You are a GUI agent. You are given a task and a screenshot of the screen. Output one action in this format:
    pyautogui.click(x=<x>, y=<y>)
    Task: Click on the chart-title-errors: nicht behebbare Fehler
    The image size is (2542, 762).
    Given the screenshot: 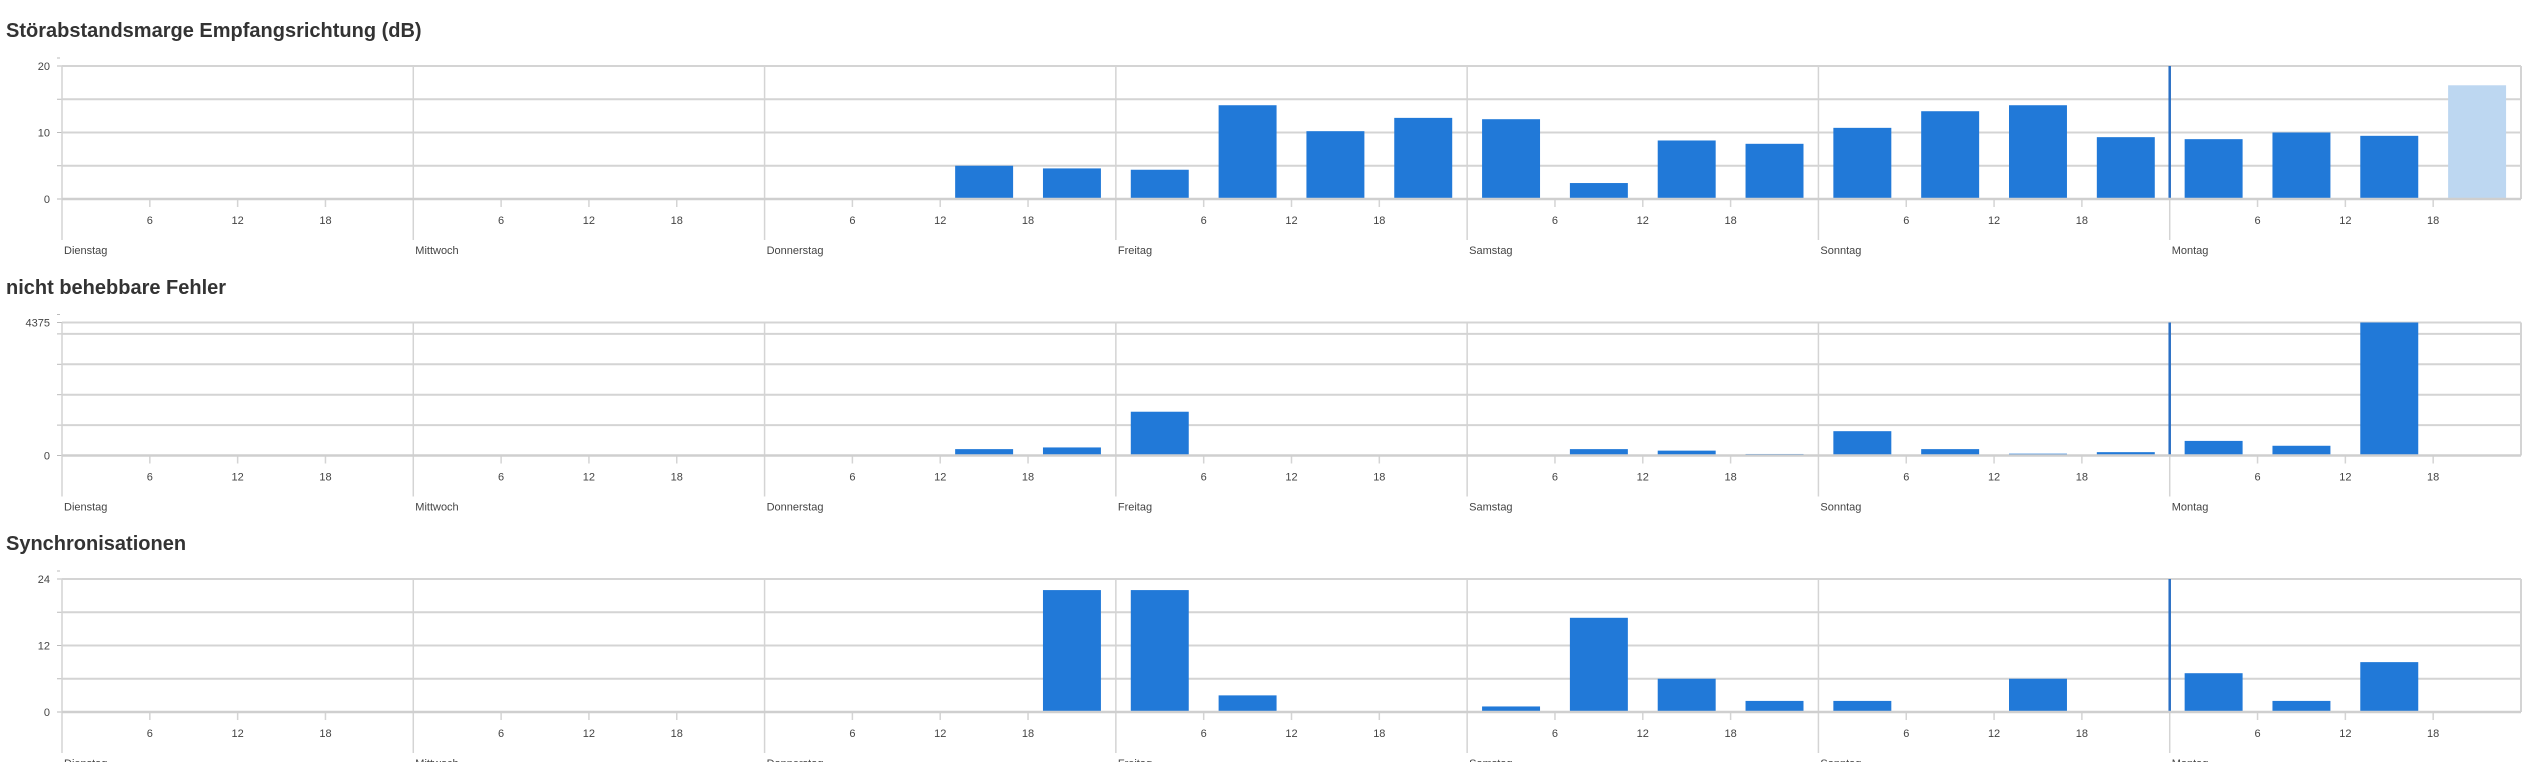 What is the action you would take?
    pyautogui.click(x=116, y=288)
    